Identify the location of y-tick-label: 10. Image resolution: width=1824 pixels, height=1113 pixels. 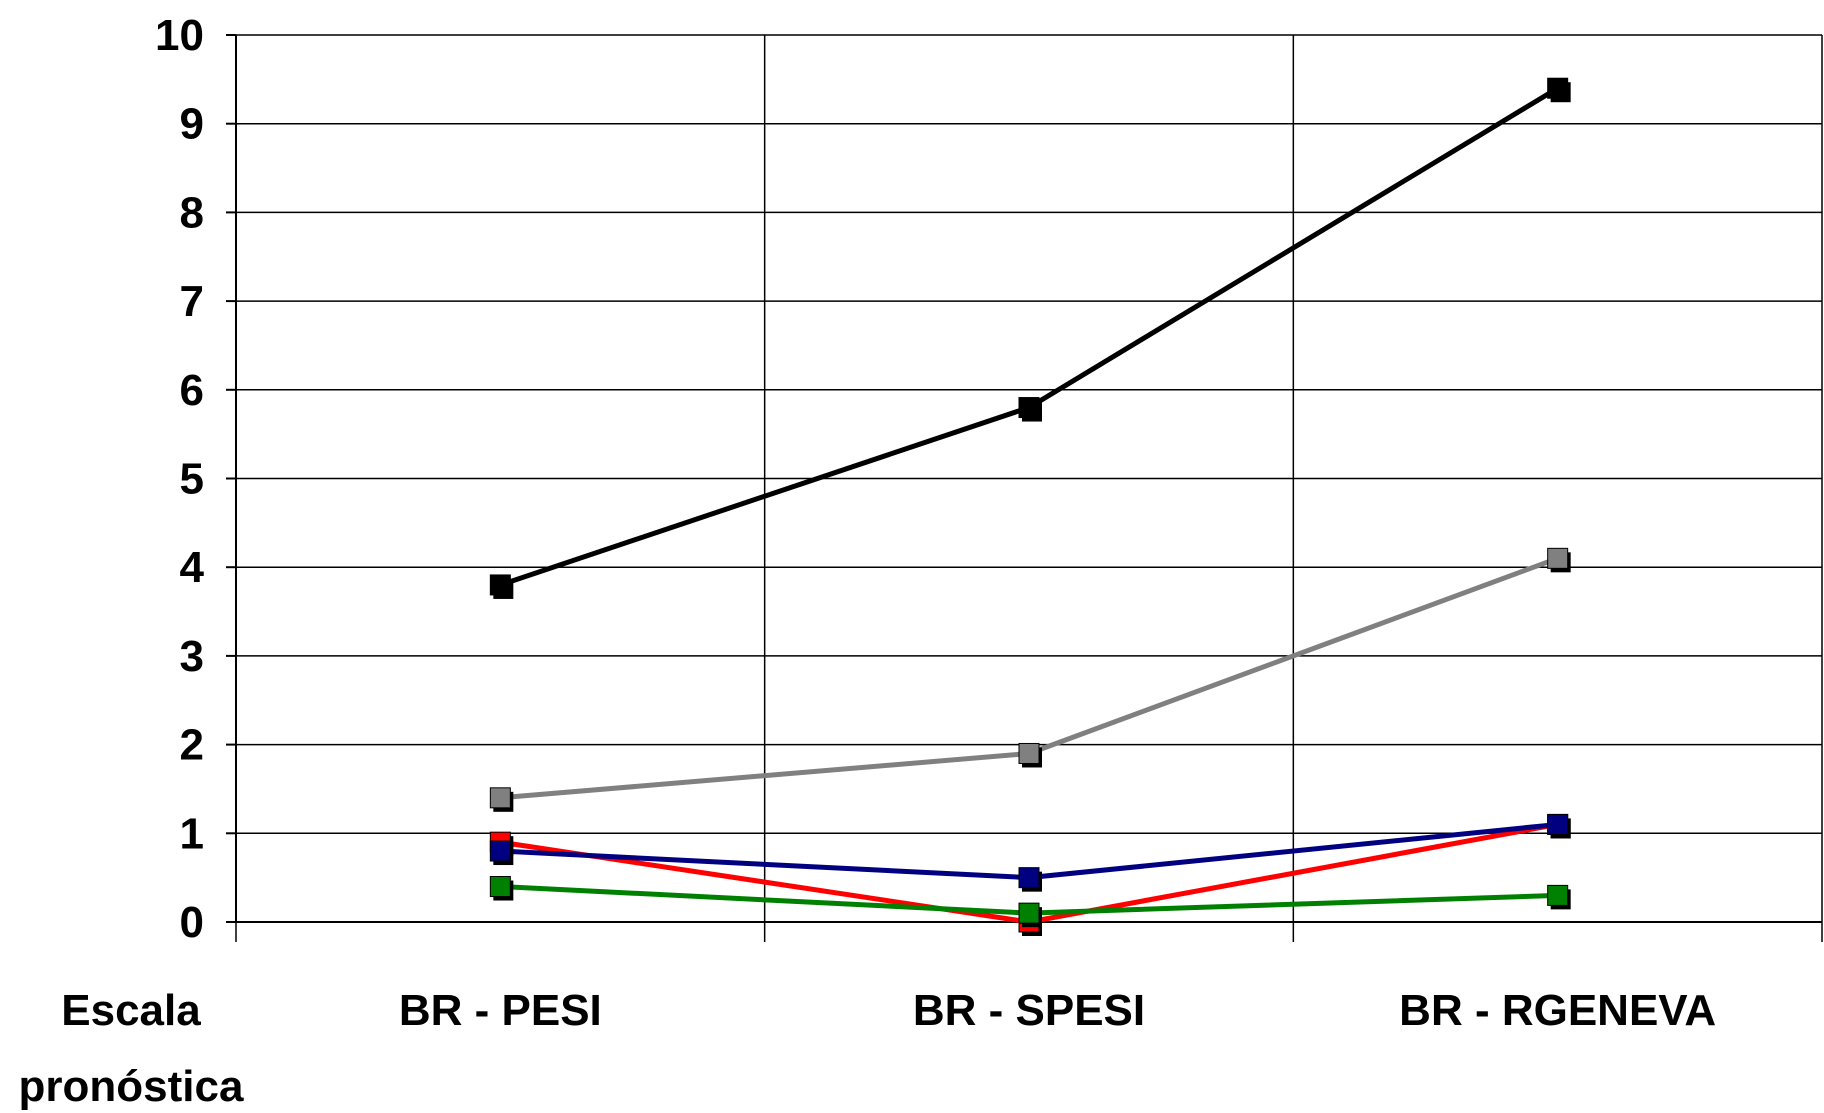
(179, 35).